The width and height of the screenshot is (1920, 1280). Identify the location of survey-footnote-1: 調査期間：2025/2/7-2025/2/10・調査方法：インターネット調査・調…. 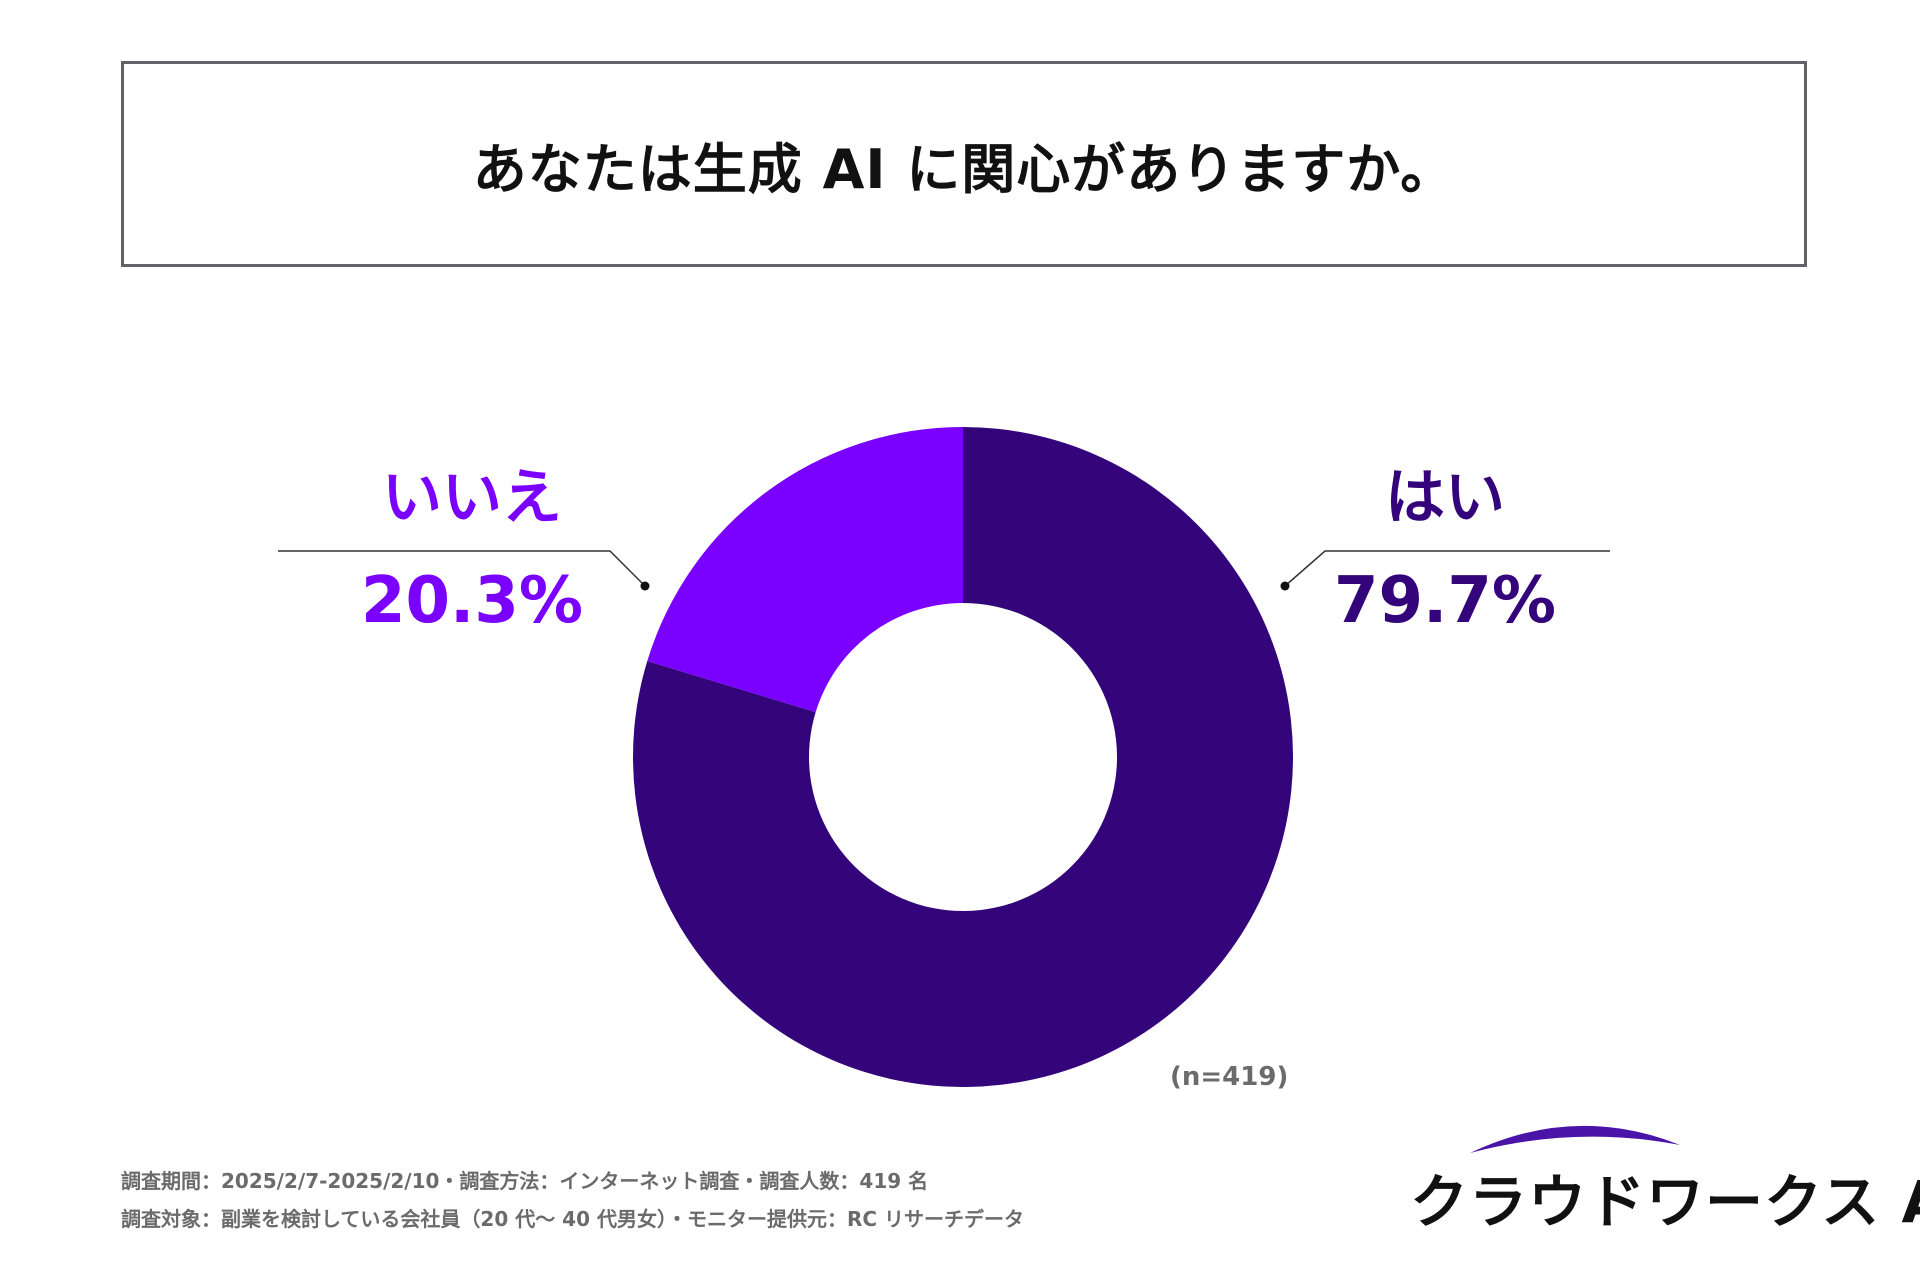
(525, 1181).